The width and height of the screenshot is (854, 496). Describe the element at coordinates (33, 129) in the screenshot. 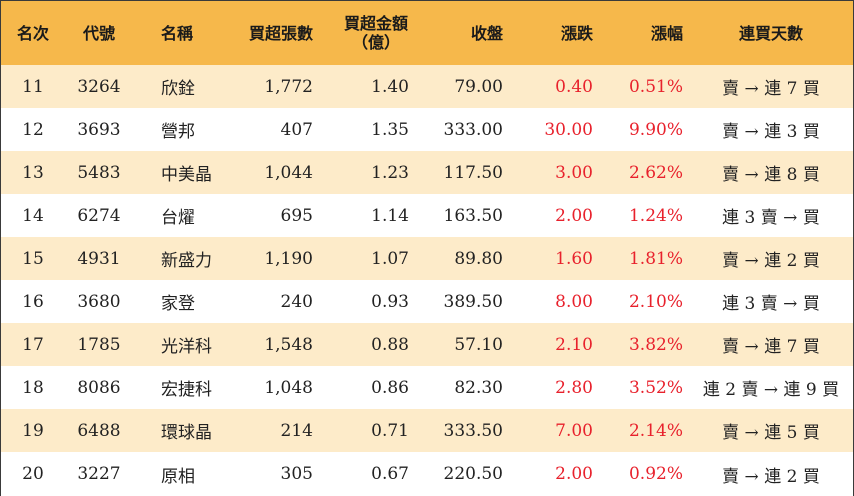

I see `rank-cell: 12` at that location.